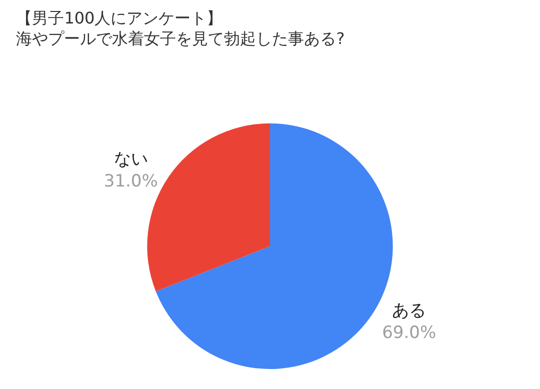  I want to click on data-label: 31.0%, so click(131, 182).